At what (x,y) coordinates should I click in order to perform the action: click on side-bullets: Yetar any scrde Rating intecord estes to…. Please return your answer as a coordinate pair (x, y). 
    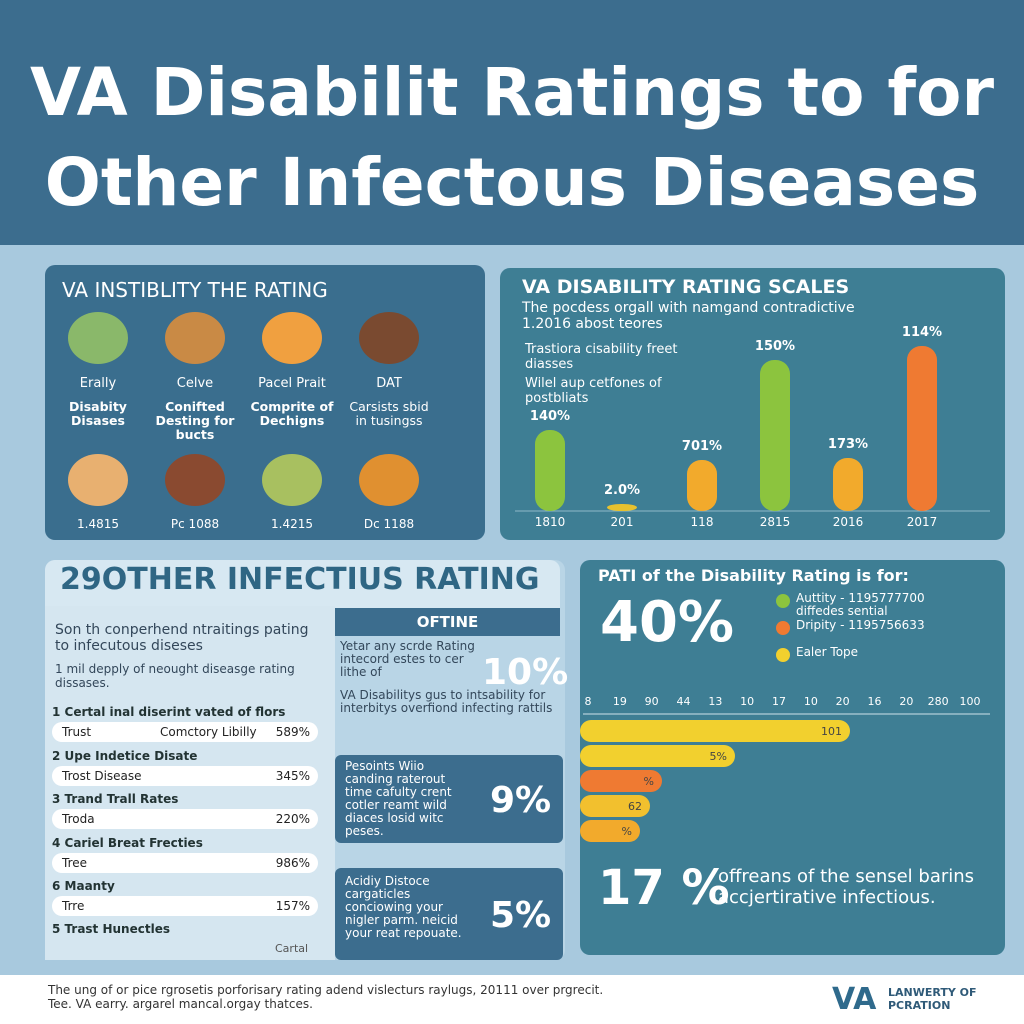
    Looking at the image, I should click on (446, 677).